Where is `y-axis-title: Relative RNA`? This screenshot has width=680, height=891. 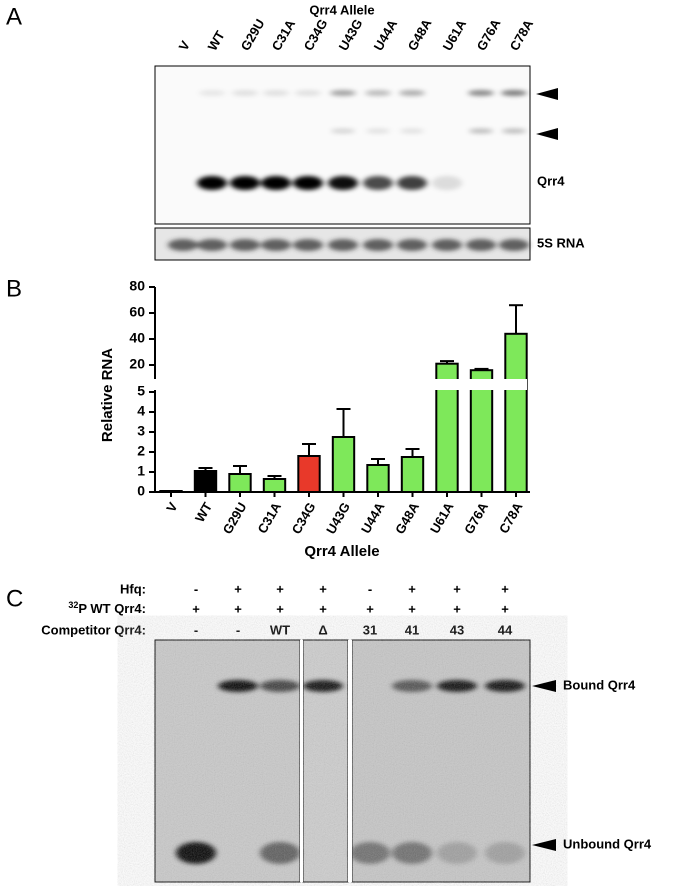
y-axis-title: Relative RNA is located at coordinates (107, 395).